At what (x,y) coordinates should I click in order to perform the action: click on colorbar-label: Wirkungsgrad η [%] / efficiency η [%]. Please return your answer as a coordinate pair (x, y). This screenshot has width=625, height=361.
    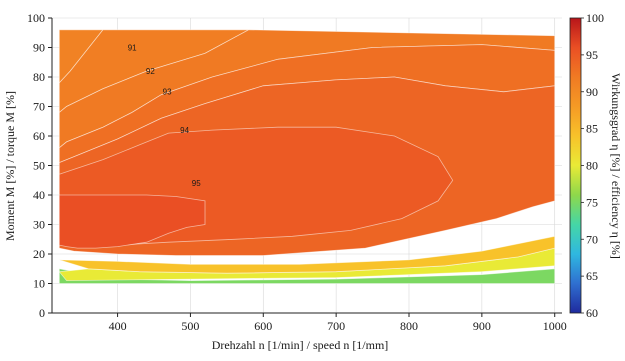
    Looking at the image, I should click on (616, 166).